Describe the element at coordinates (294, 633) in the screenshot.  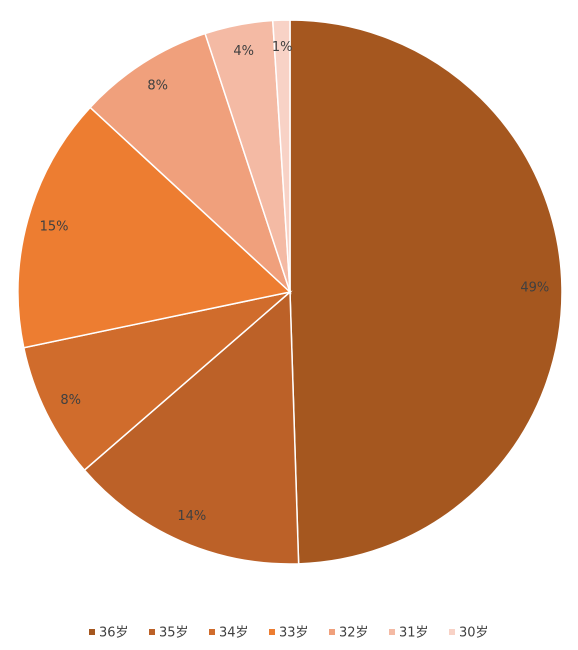
I see `legend-label: 33岁` at that location.